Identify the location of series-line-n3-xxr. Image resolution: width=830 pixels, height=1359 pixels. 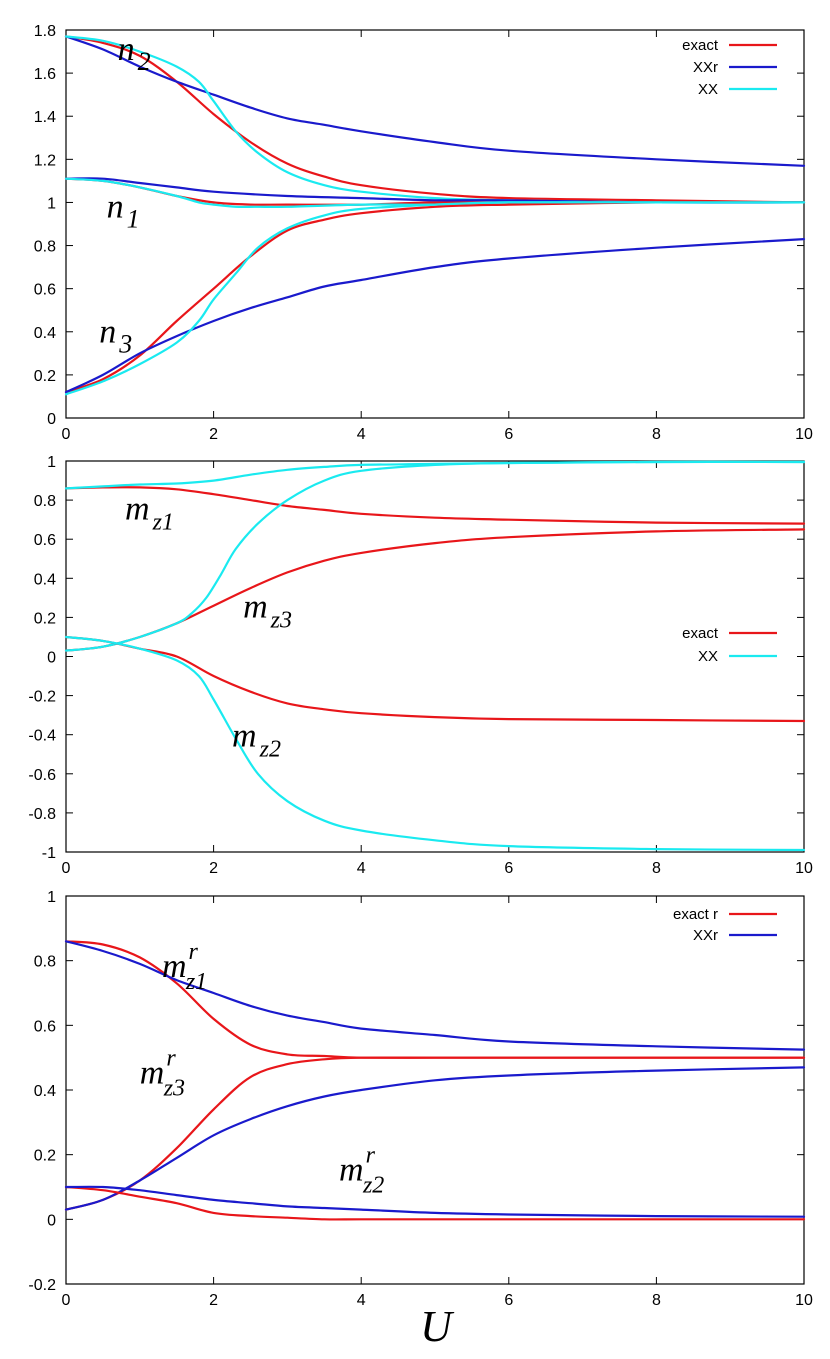
(435, 316).